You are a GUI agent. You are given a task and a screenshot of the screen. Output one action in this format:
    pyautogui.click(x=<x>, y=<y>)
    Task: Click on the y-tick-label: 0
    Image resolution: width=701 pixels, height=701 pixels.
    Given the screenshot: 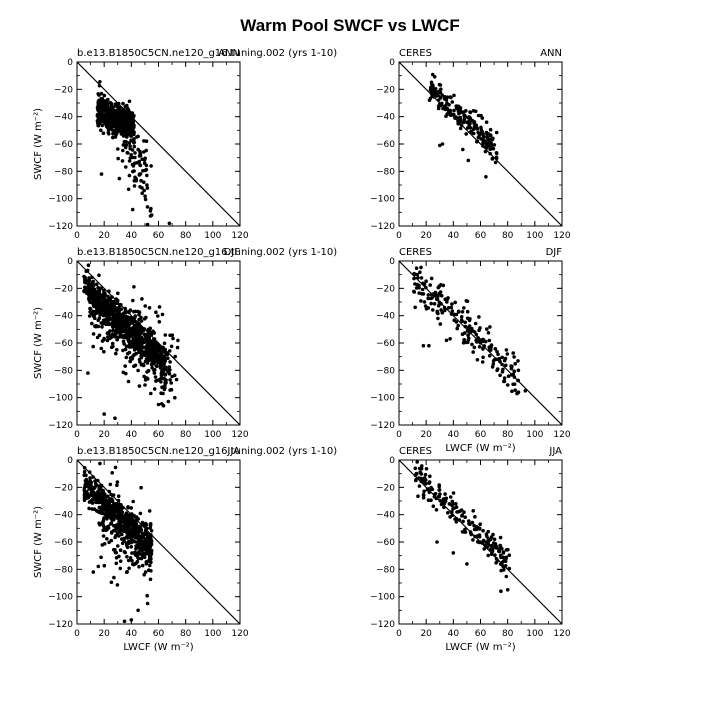 What is the action you would take?
    pyautogui.click(x=70, y=461)
    